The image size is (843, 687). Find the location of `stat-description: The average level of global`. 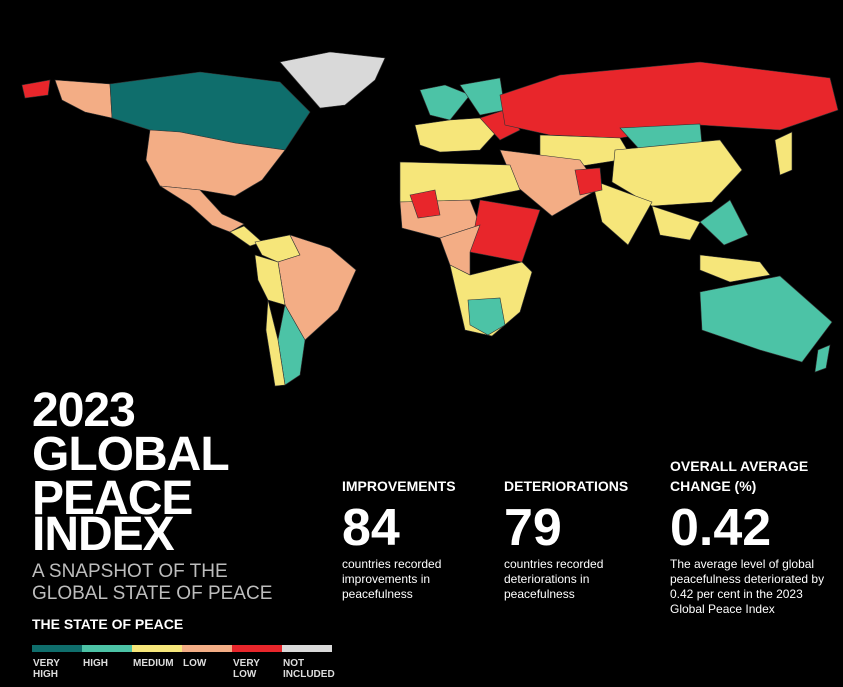

stat-description: The average level of global is located at coordinates (742, 564).